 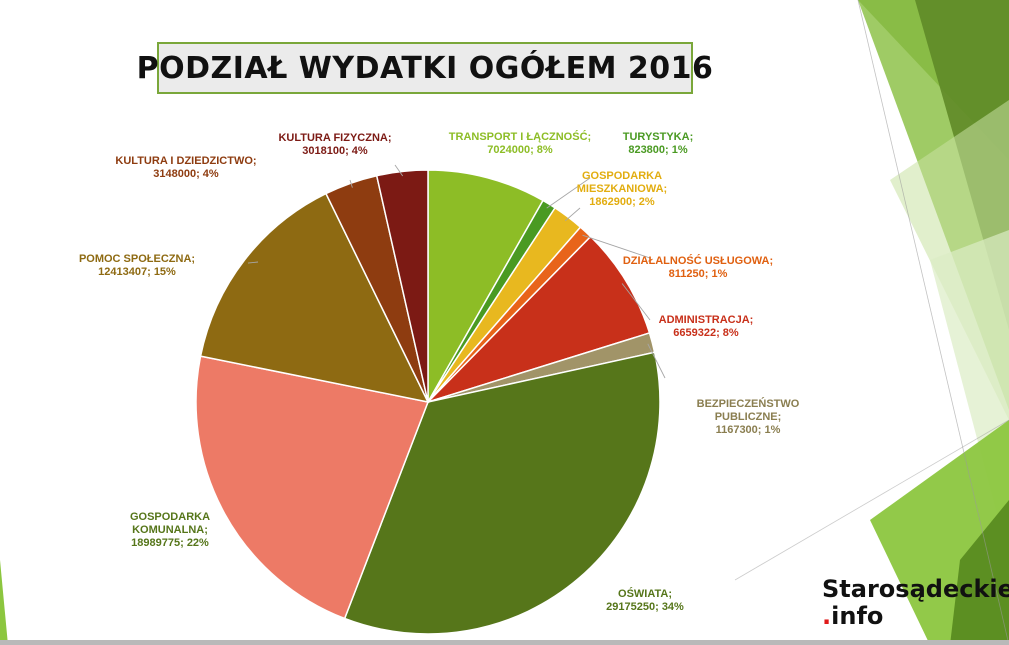 What do you see at coordinates (748, 430) in the screenshot?
I see `data-label-line: 1167300; 1%` at bounding box center [748, 430].